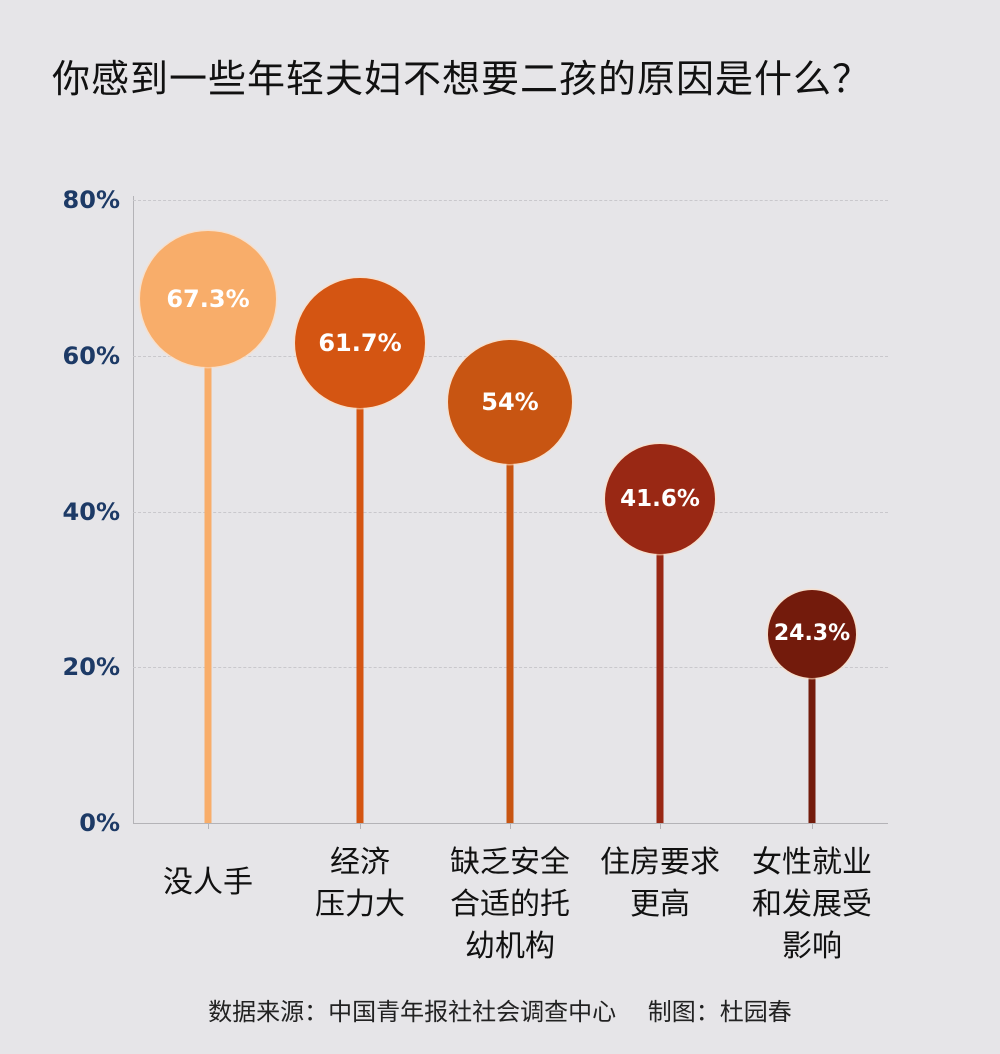 Image resolution: width=1000 pixels, height=1054 pixels. I want to click on value-bubble: 41.6%, so click(660, 499).